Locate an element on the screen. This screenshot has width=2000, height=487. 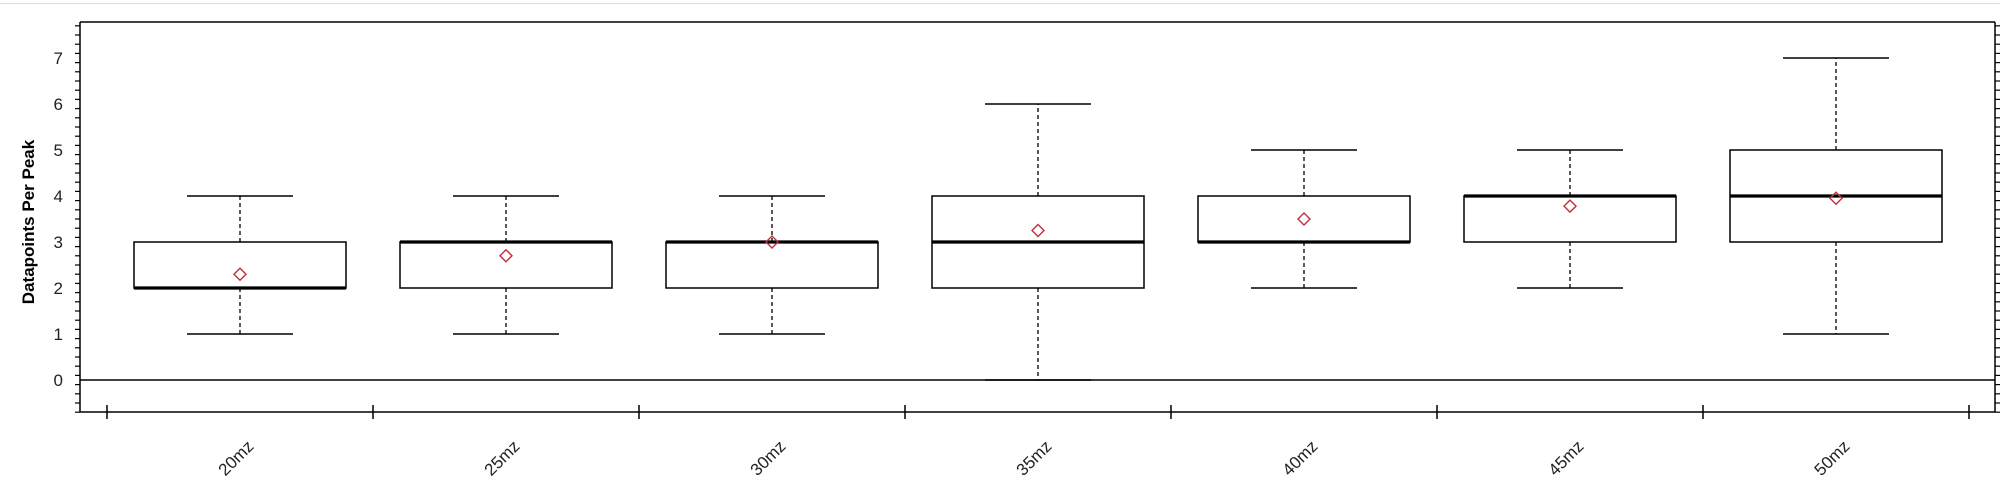
top-divider is located at coordinates (1000, 3).